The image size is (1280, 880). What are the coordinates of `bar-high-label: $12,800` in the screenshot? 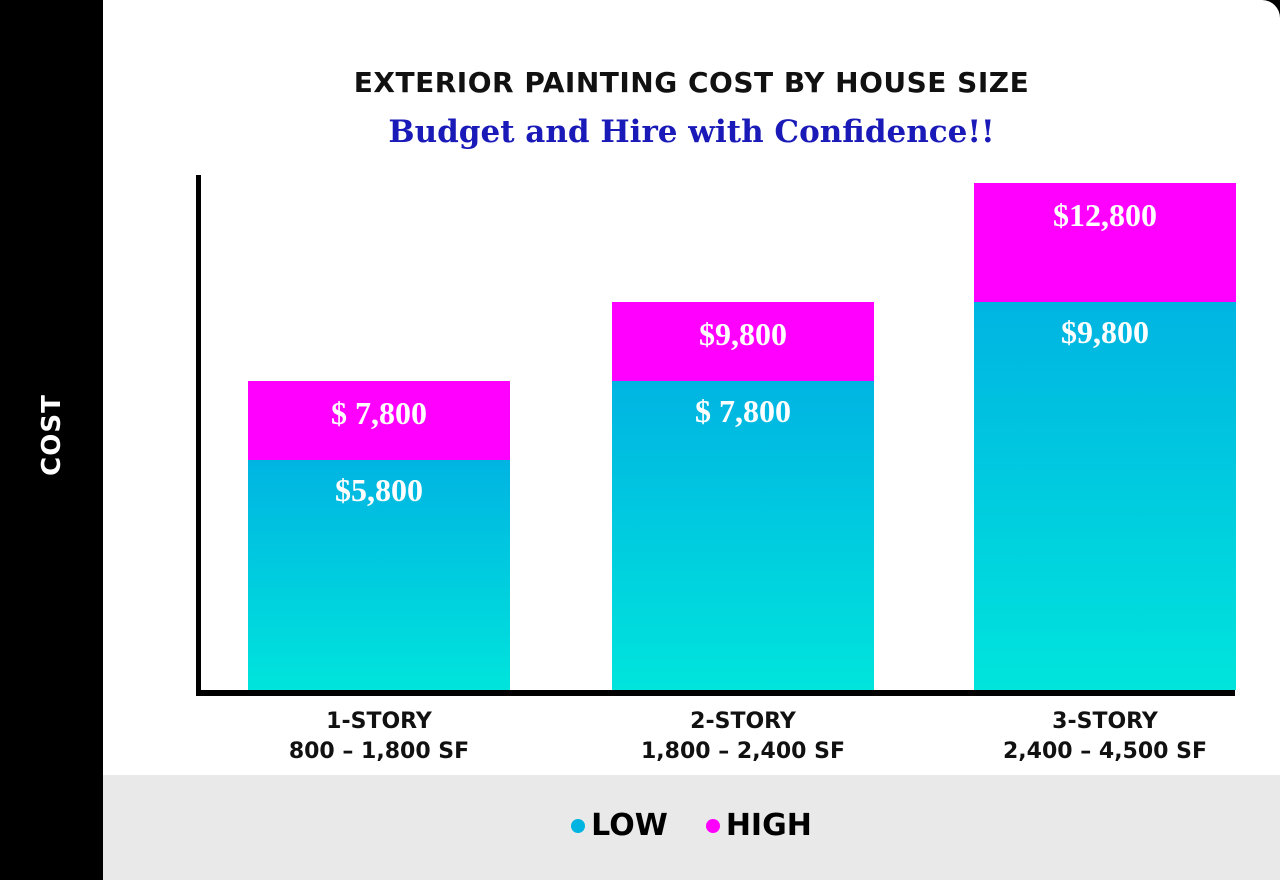 It's located at (1105, 214).